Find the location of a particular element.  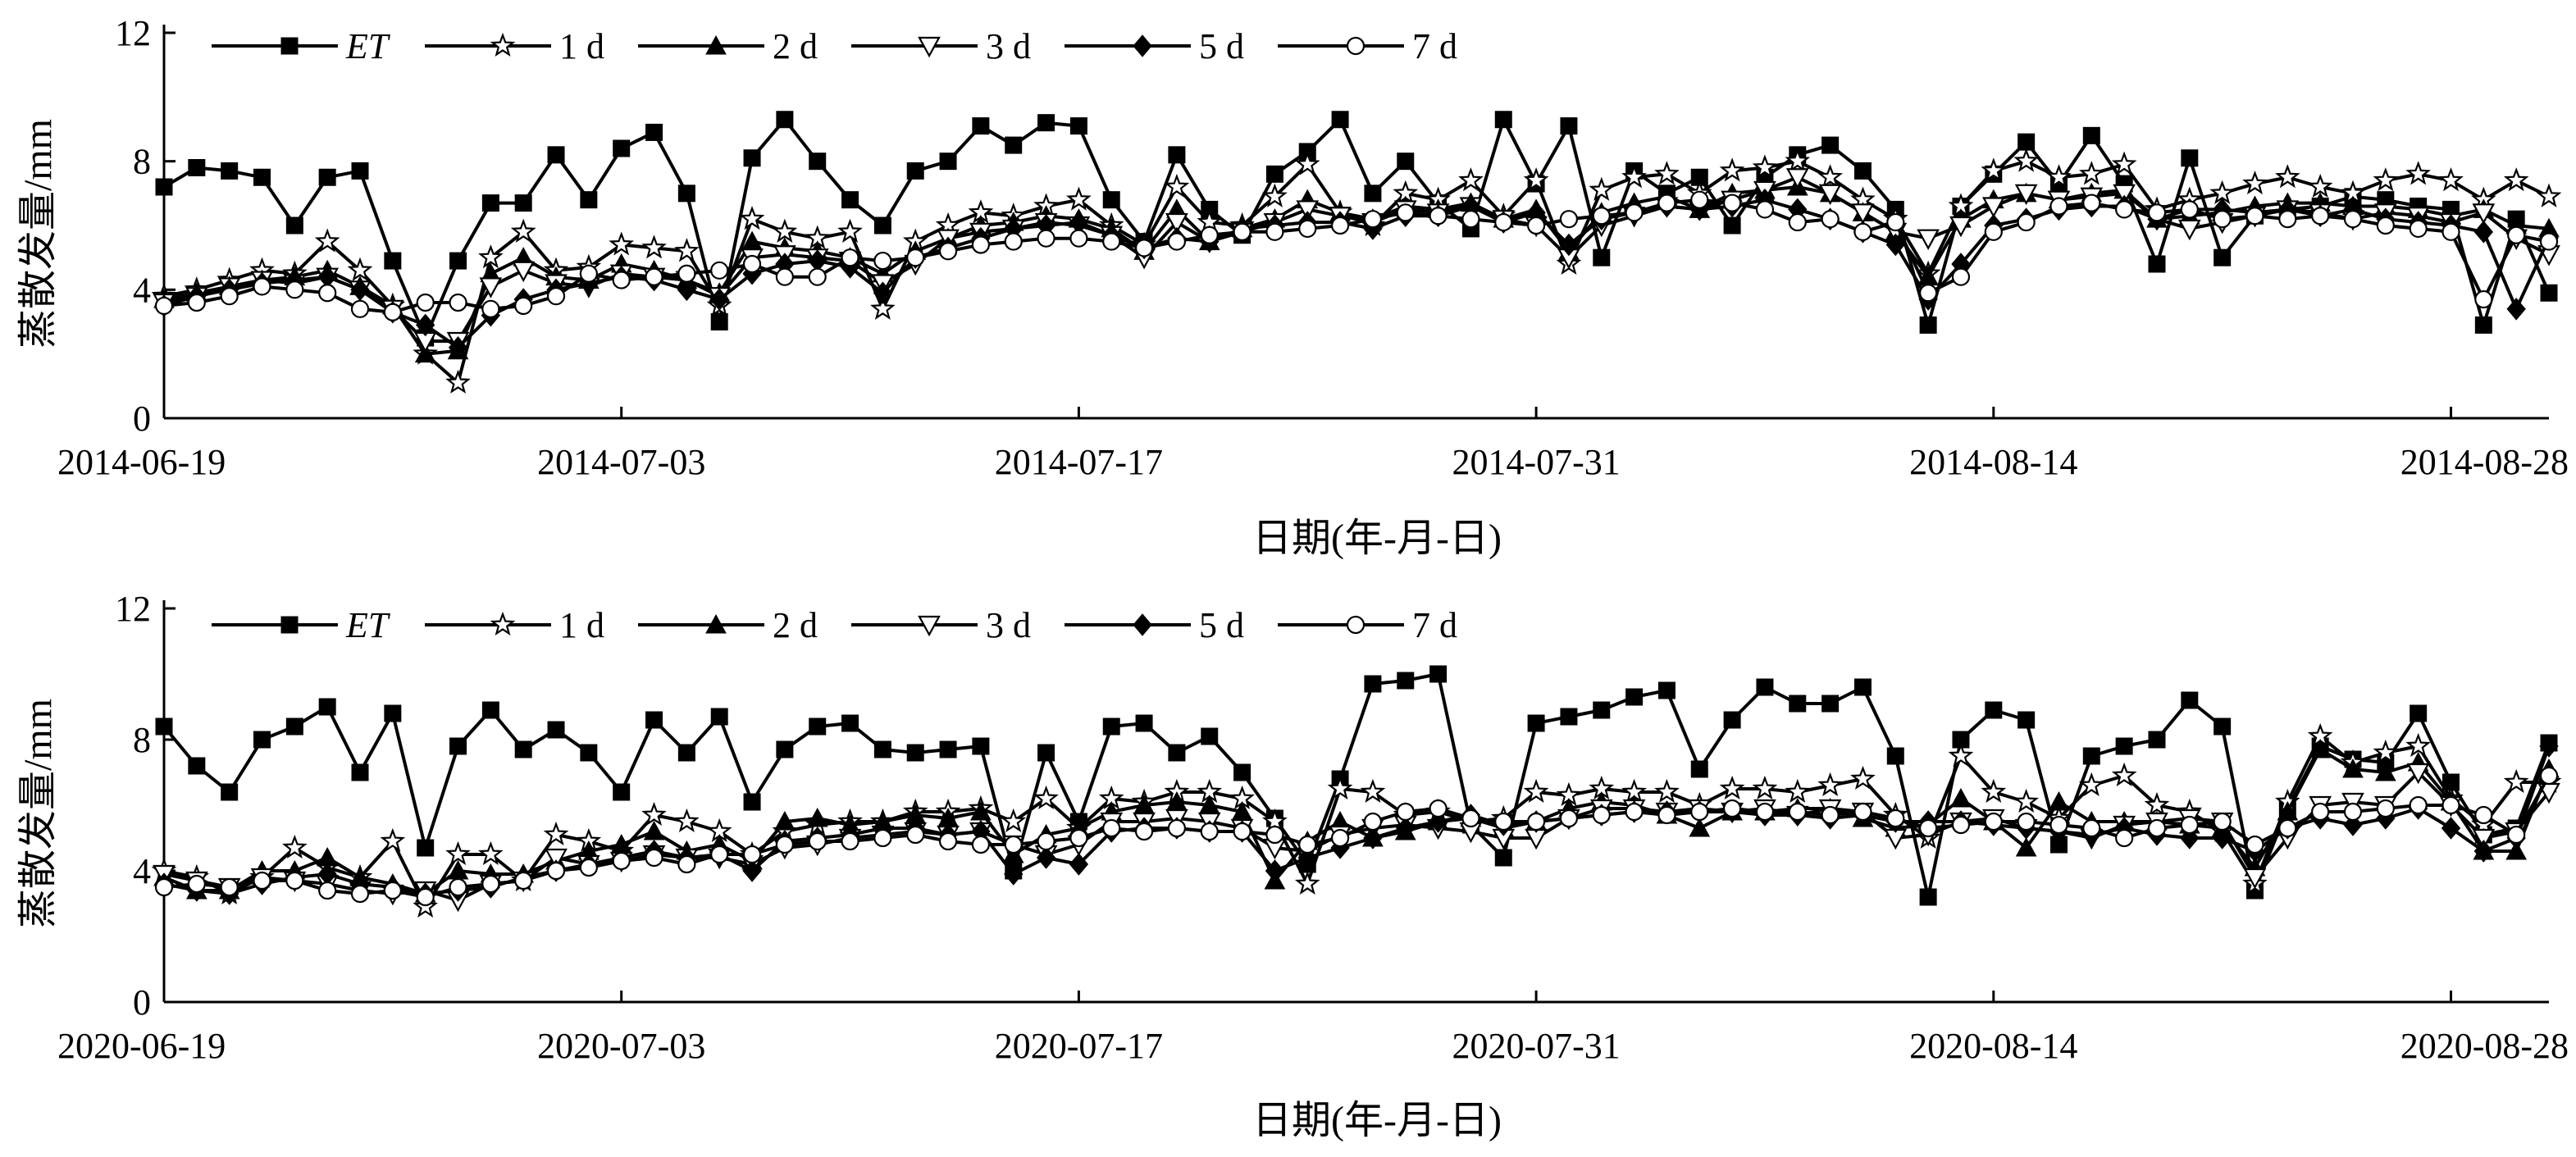

x-tick-label: 2020-07-03 is located at coordinates (621, 1046).